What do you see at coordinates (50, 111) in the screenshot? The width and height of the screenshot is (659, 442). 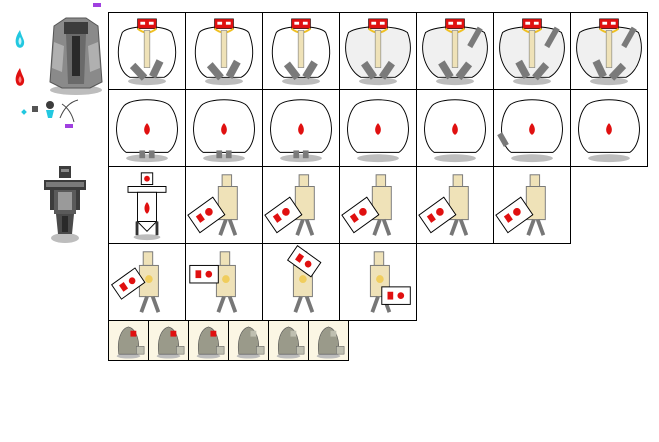 I see `item-pickups-icons` at bounding box center [50, 111].